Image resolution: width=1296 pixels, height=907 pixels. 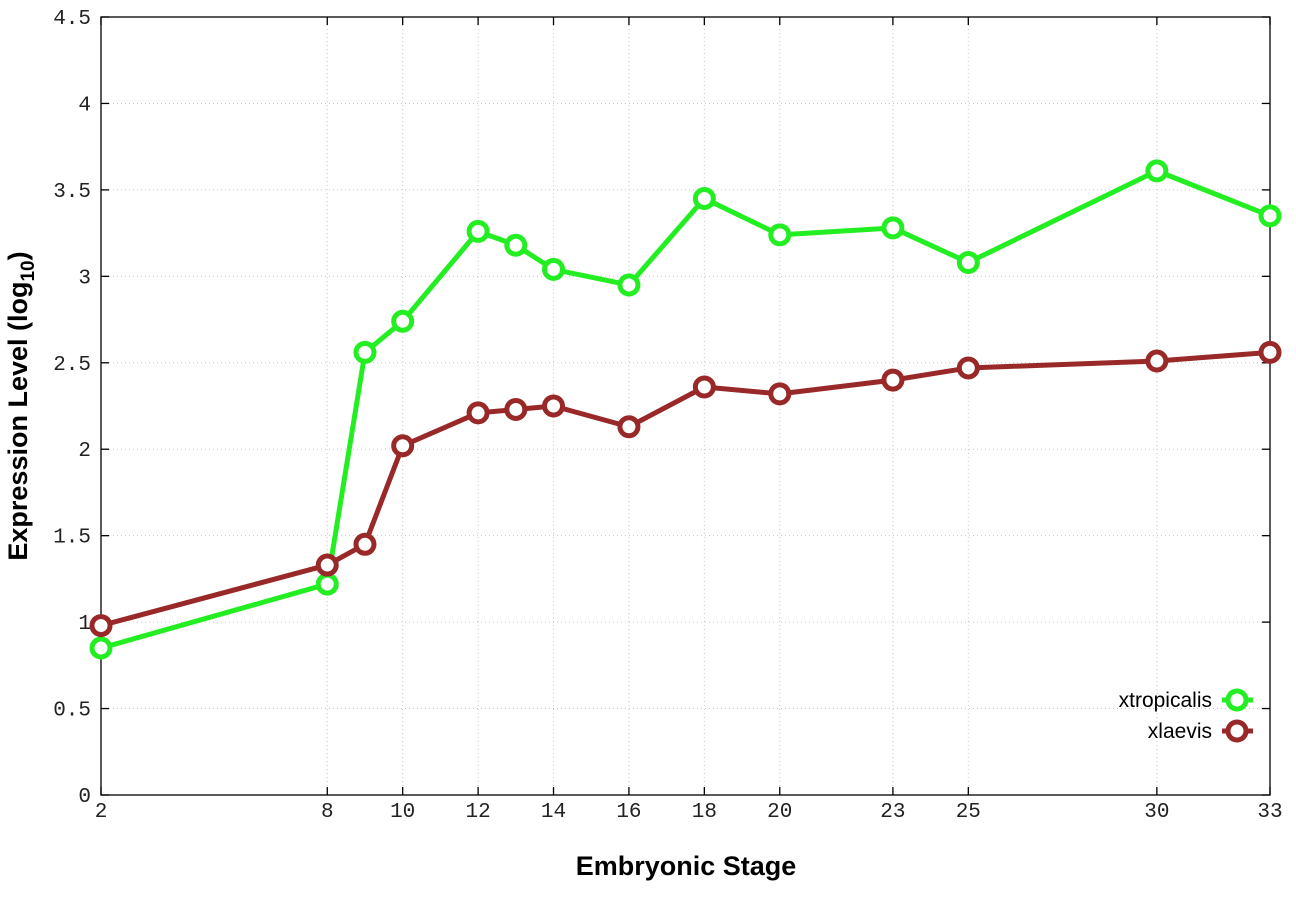 I want to click on legend-label: xlaevis, so click(x=1180, y=731).